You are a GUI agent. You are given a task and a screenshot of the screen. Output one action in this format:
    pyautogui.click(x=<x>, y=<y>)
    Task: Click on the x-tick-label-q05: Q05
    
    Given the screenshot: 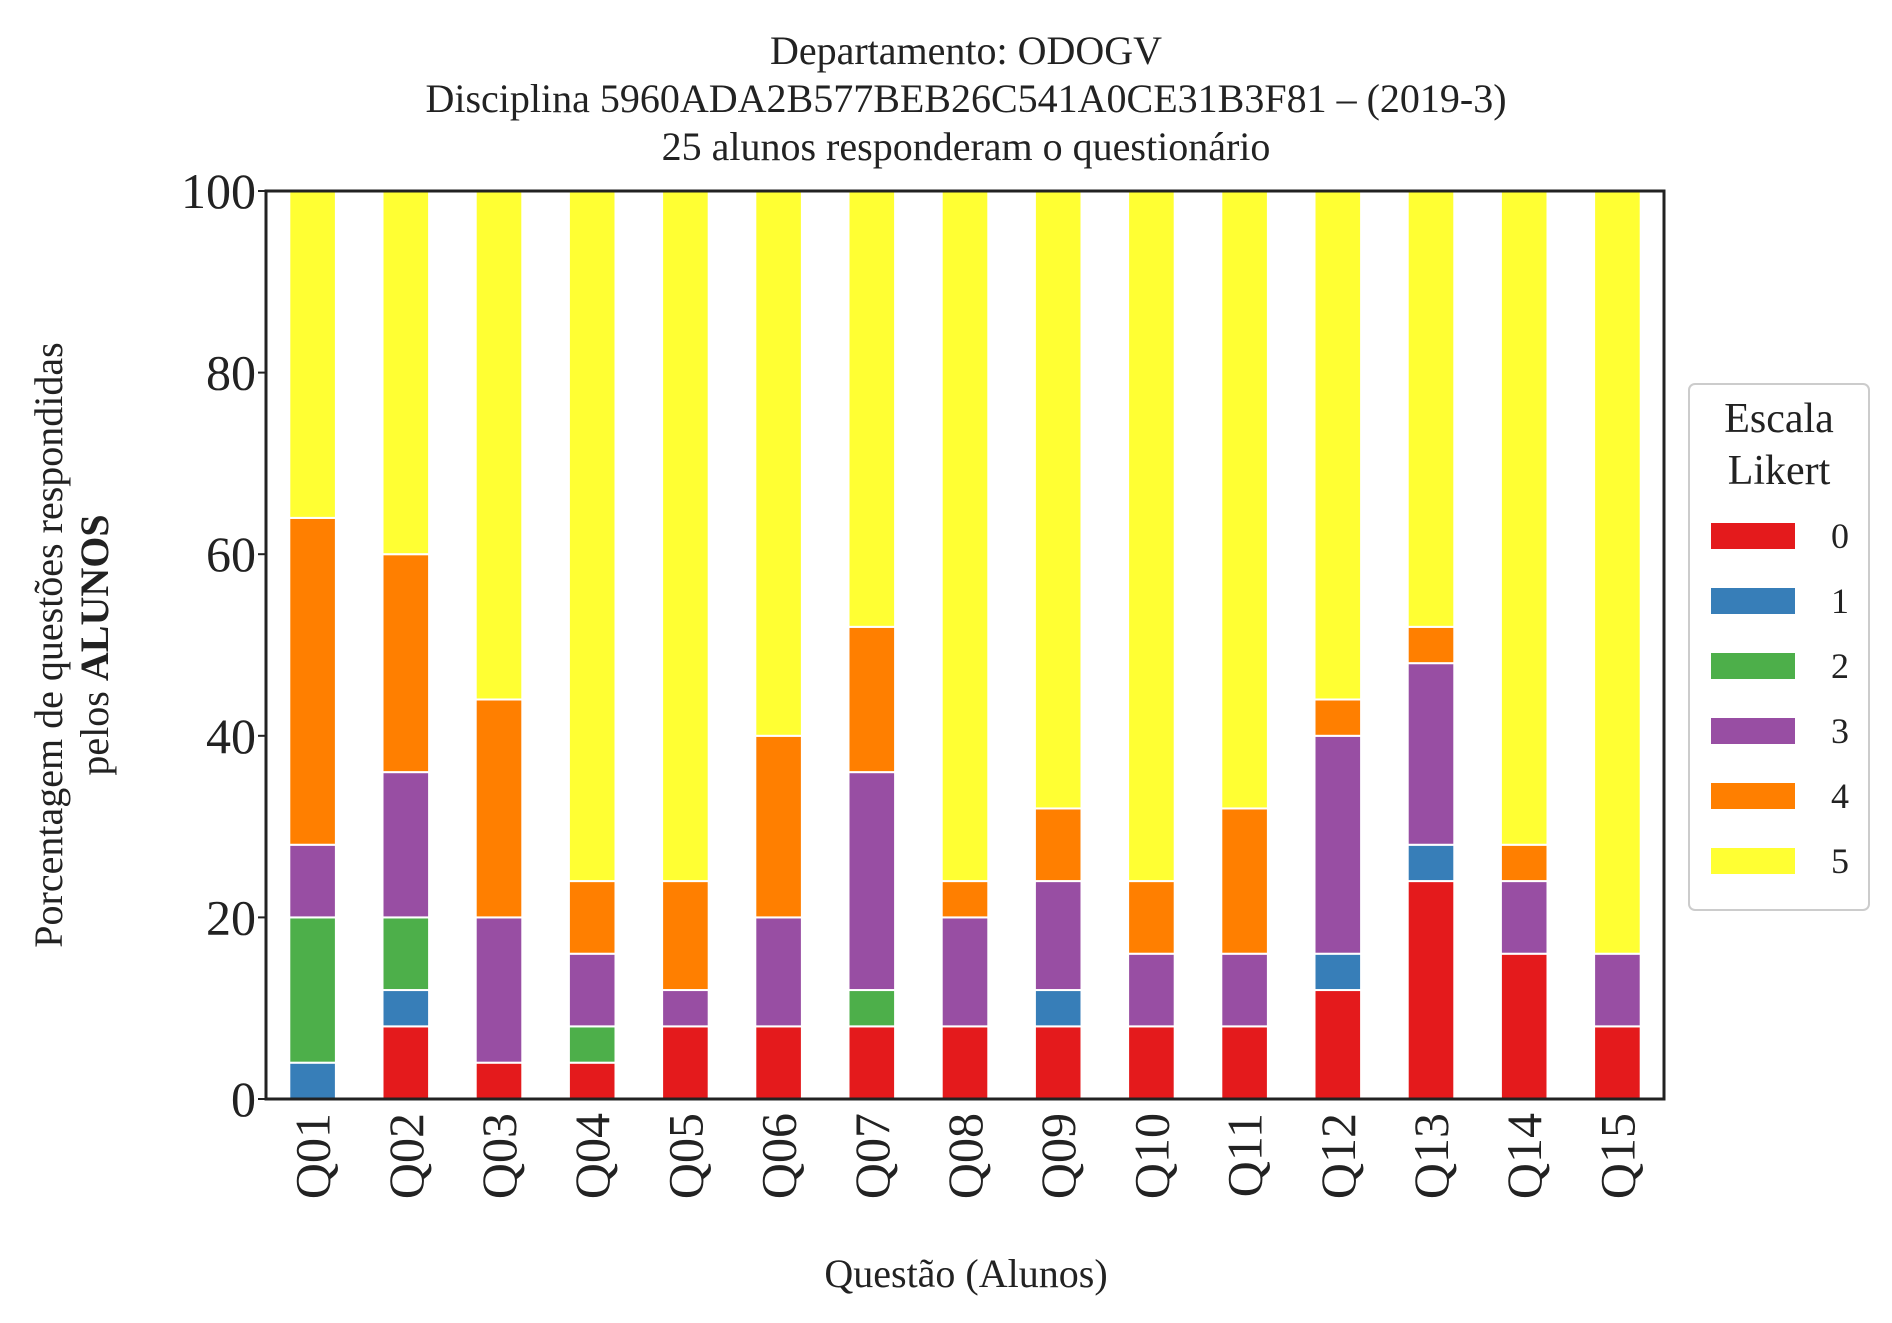 What is the action you would take?
    pyautogui.click(x=685, y=1156)
    